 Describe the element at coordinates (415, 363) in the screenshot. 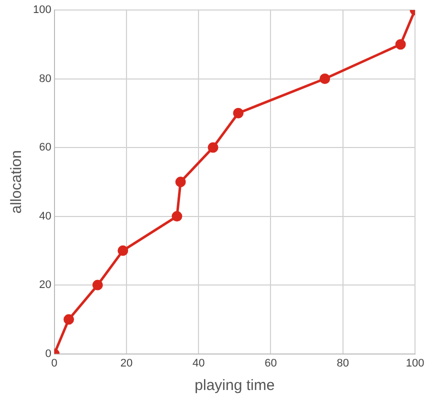

I see `x-tick-label: 100` at that location.